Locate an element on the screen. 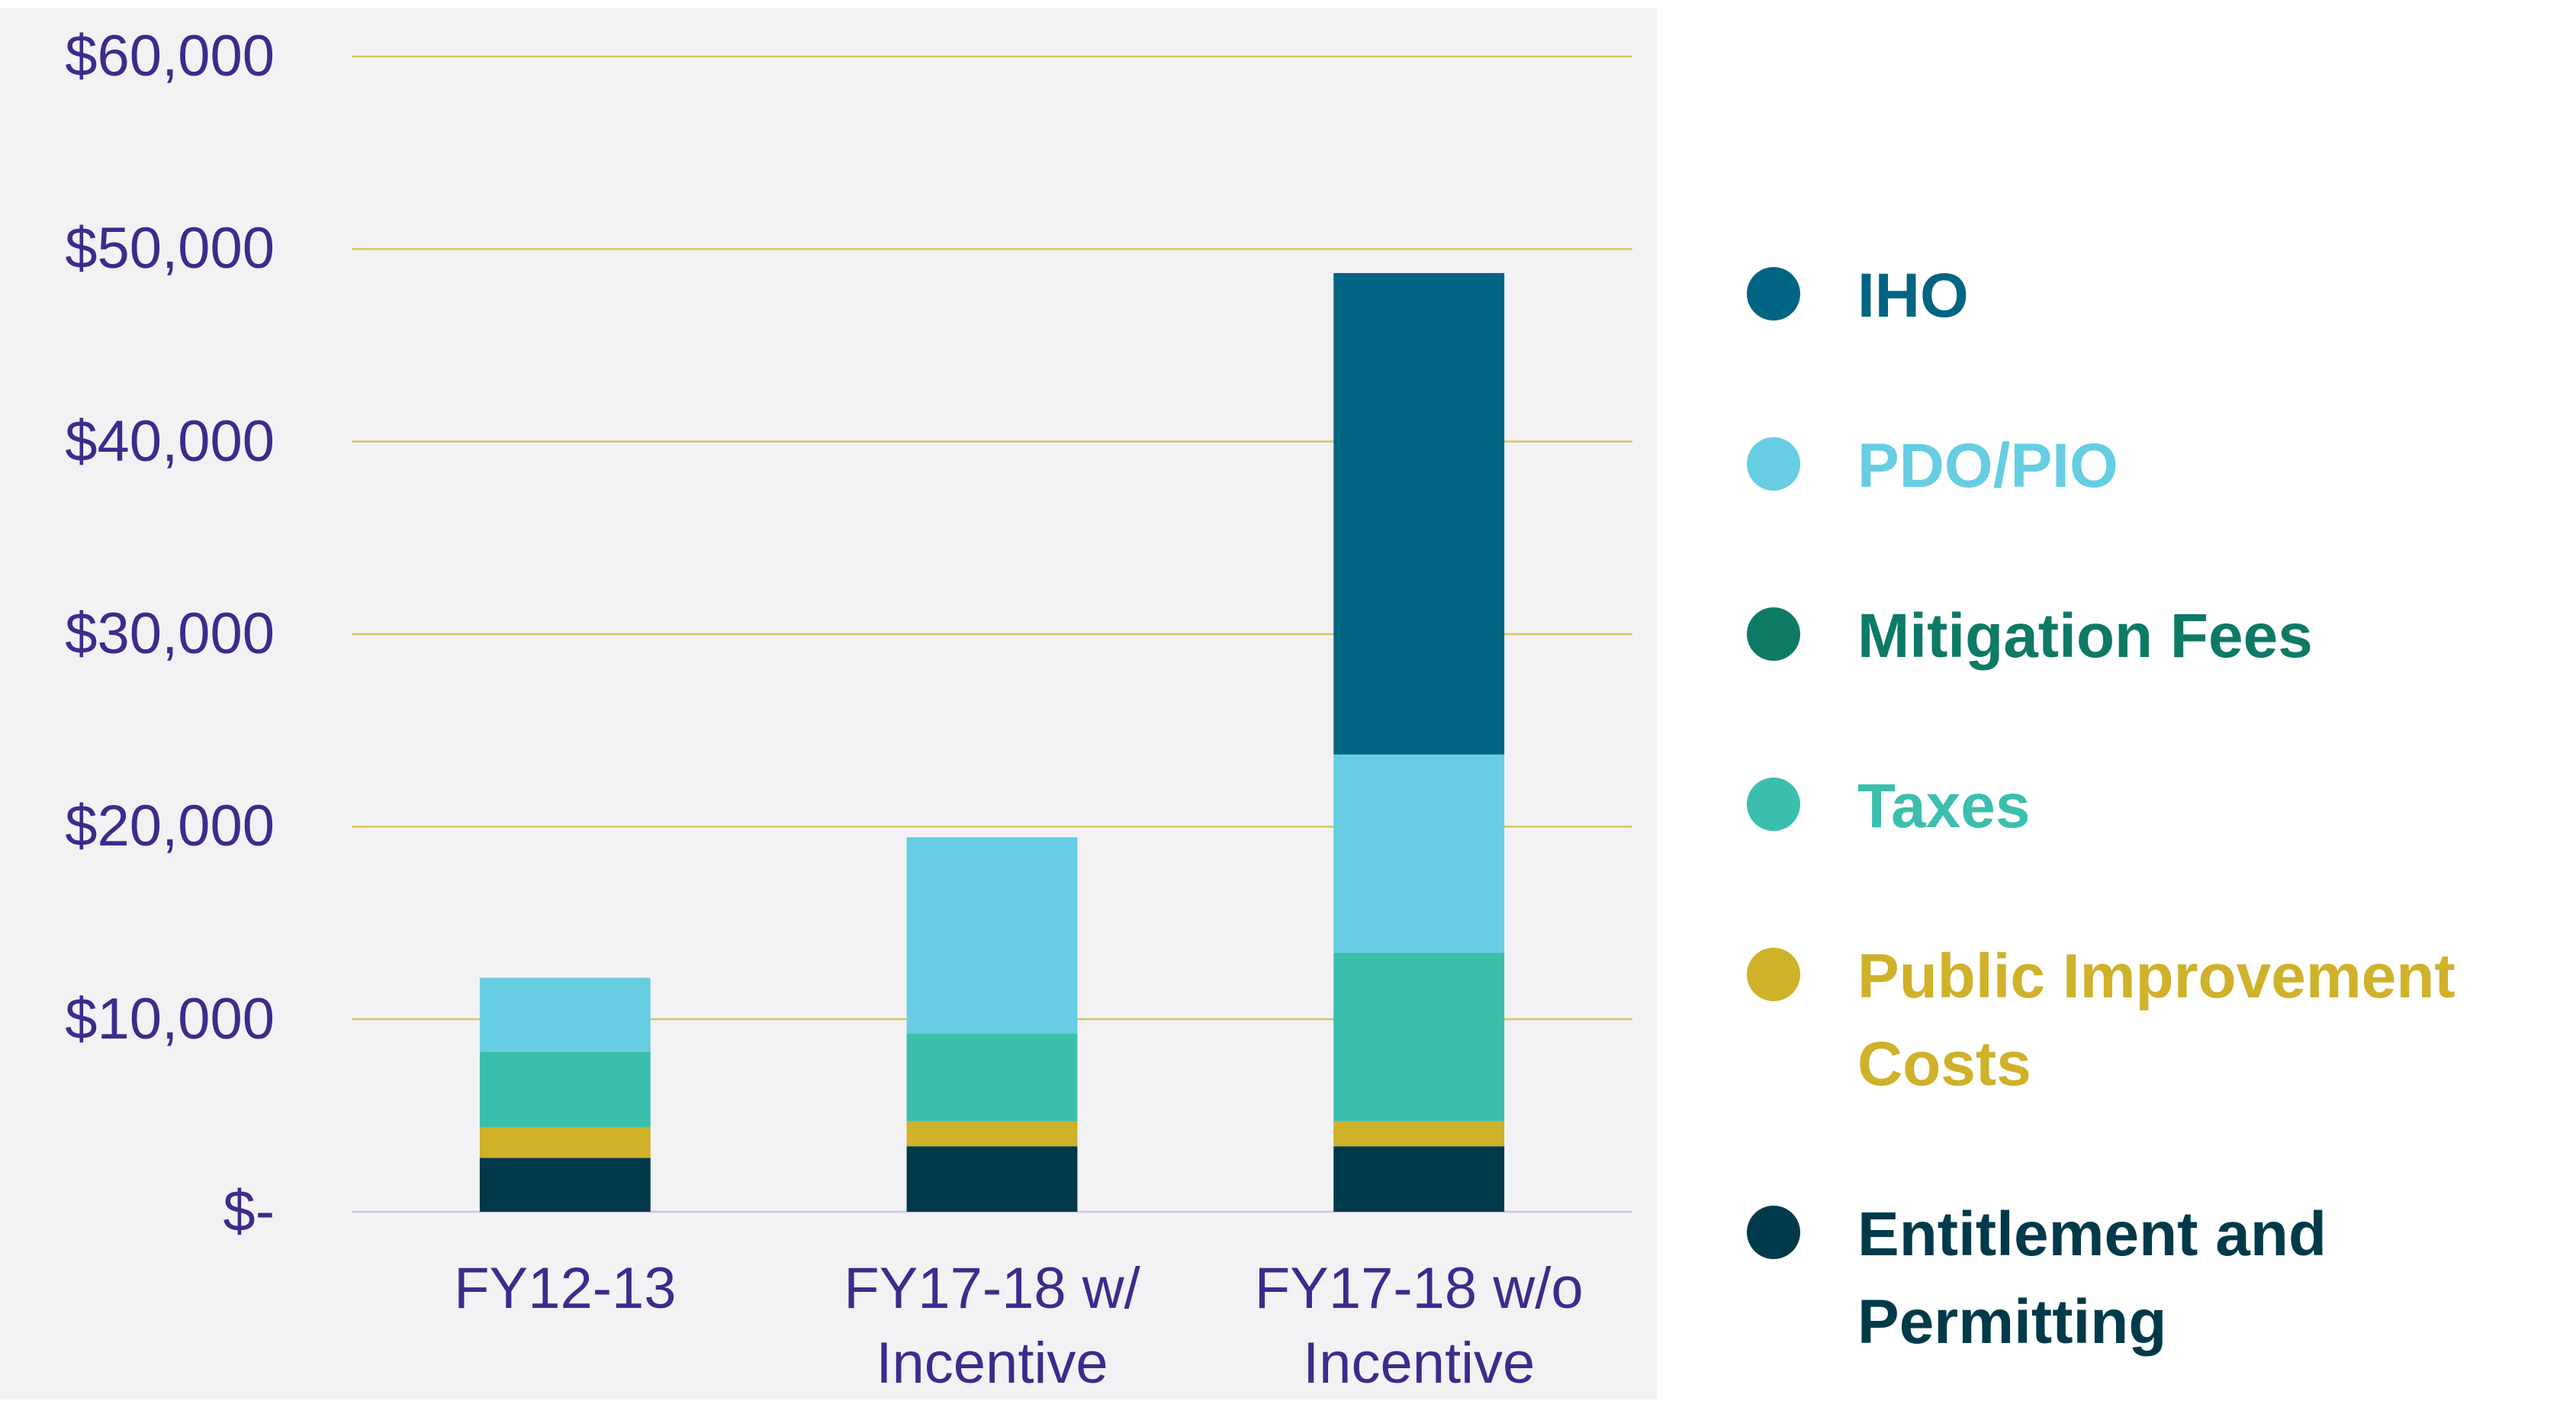 The width and height of the screenshot is (2576, 1401). legend-item: Mitigation Fees is located at coordinates (2159, 636).